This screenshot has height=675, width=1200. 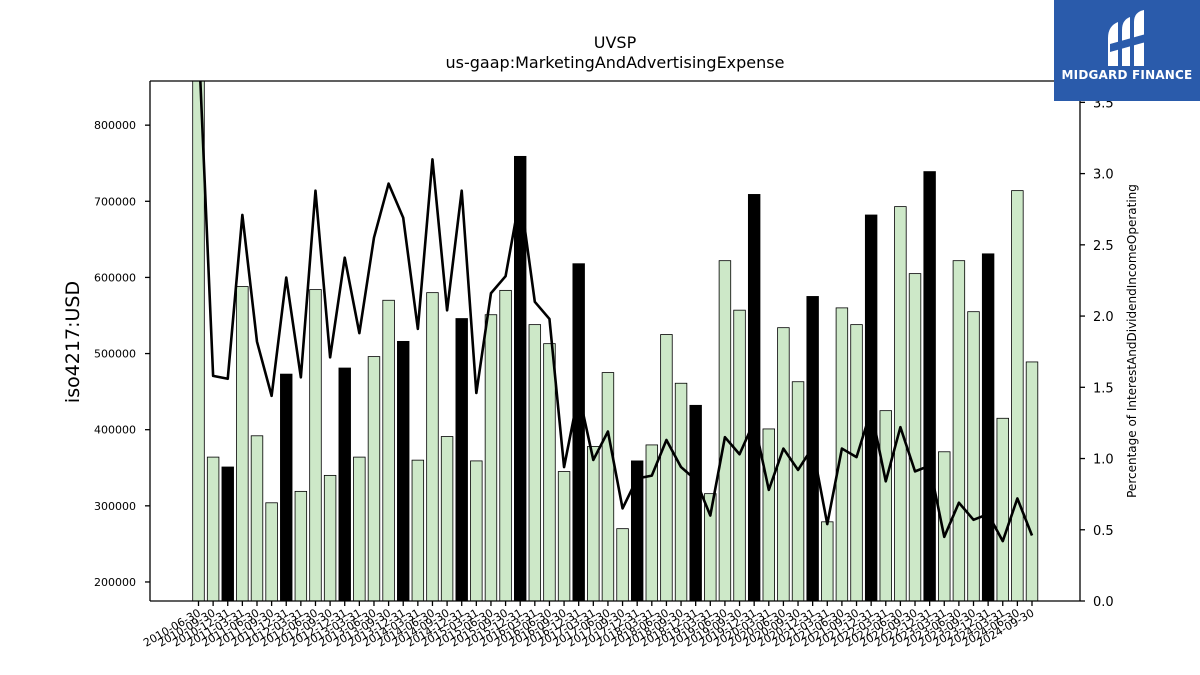 What do you see at coordinates (115, 125) in the screenshot?
I see `y-tick-label: 800000` at bounding box center [115, 125].